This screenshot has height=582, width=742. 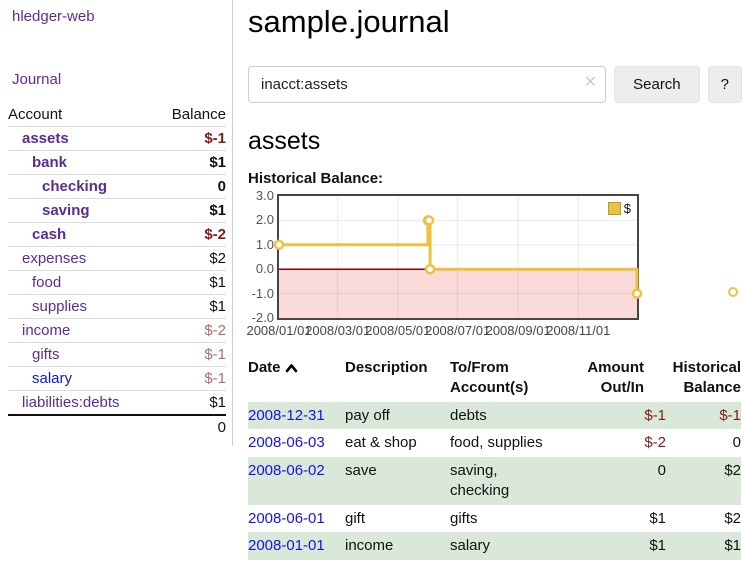 What do you see at coordinates (50, 162) in the screenshot?
I see `account-link-bank: bank` at bounding box center [50, 162].